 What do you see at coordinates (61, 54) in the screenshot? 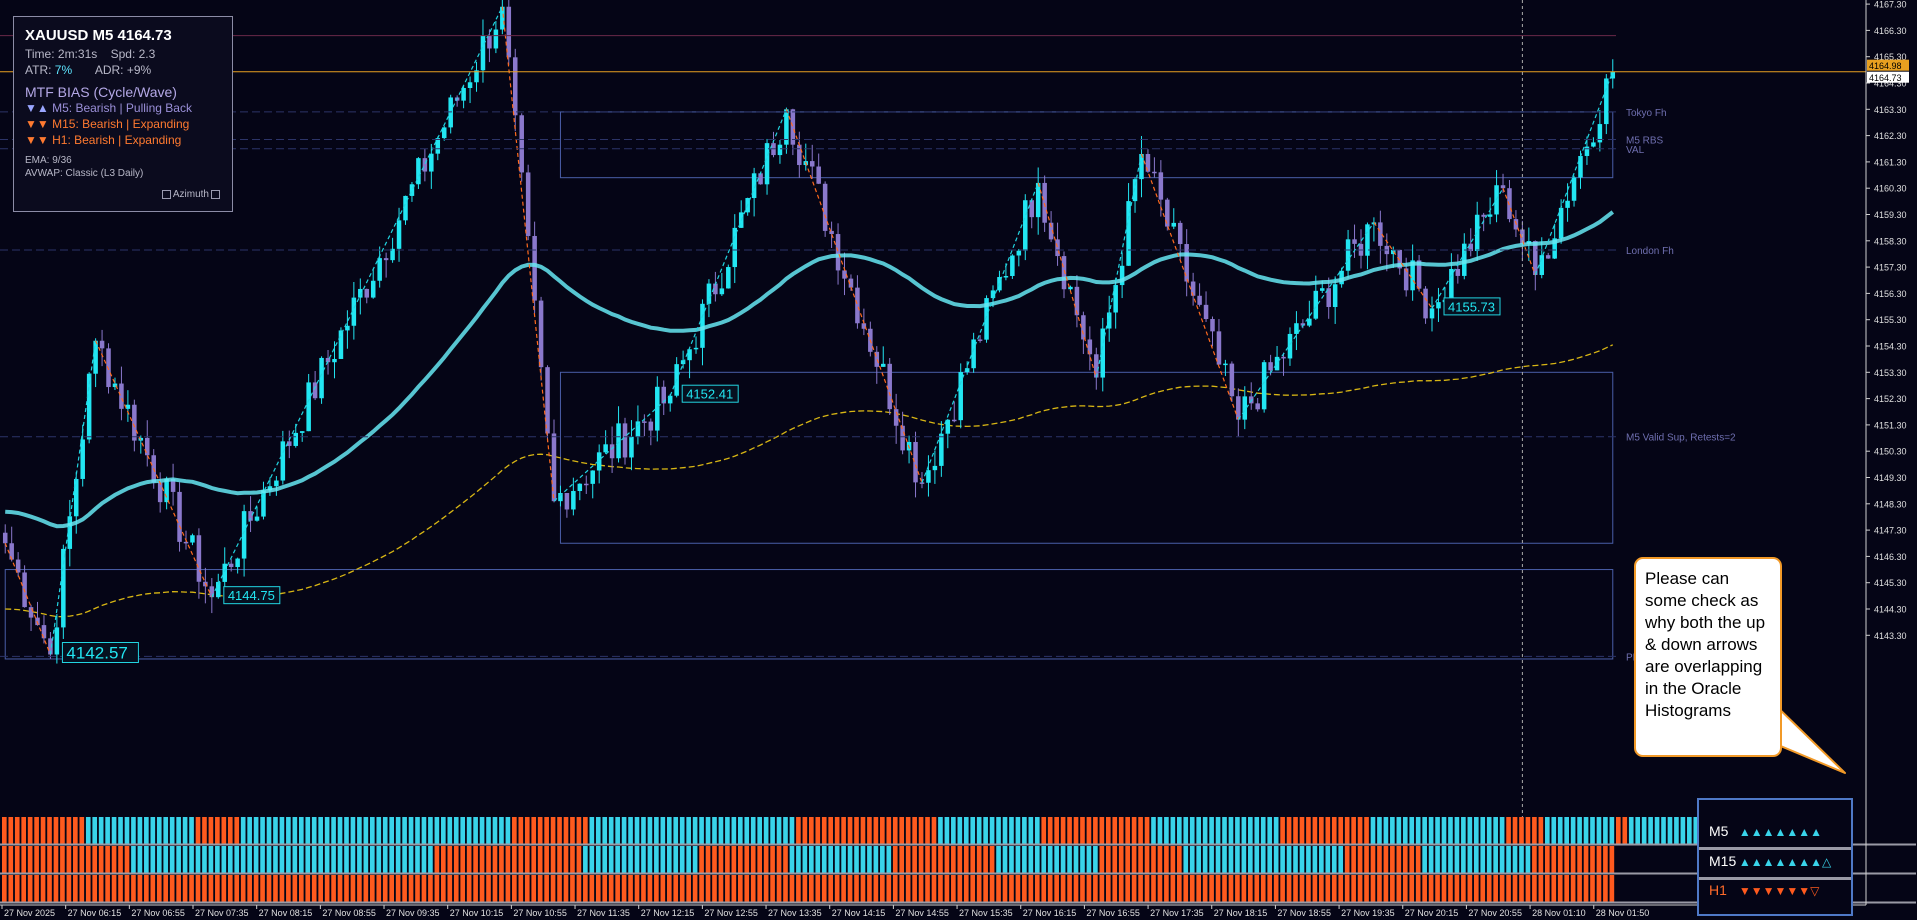
I see `bar-timer: Time: 2m:31s` at bounding box center [61, 54].